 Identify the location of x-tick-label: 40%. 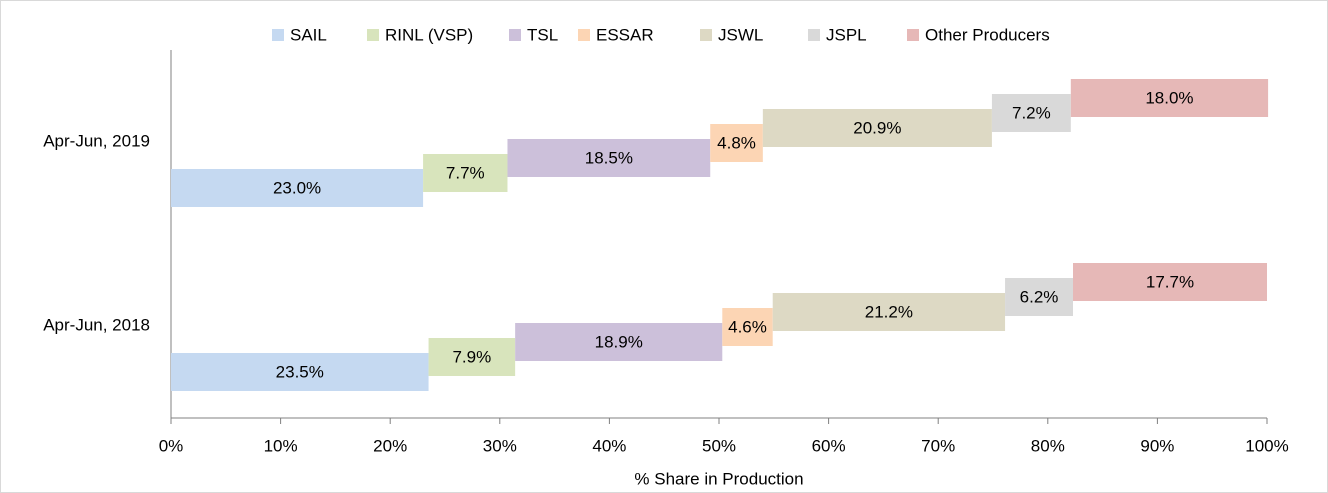
(609, 445).